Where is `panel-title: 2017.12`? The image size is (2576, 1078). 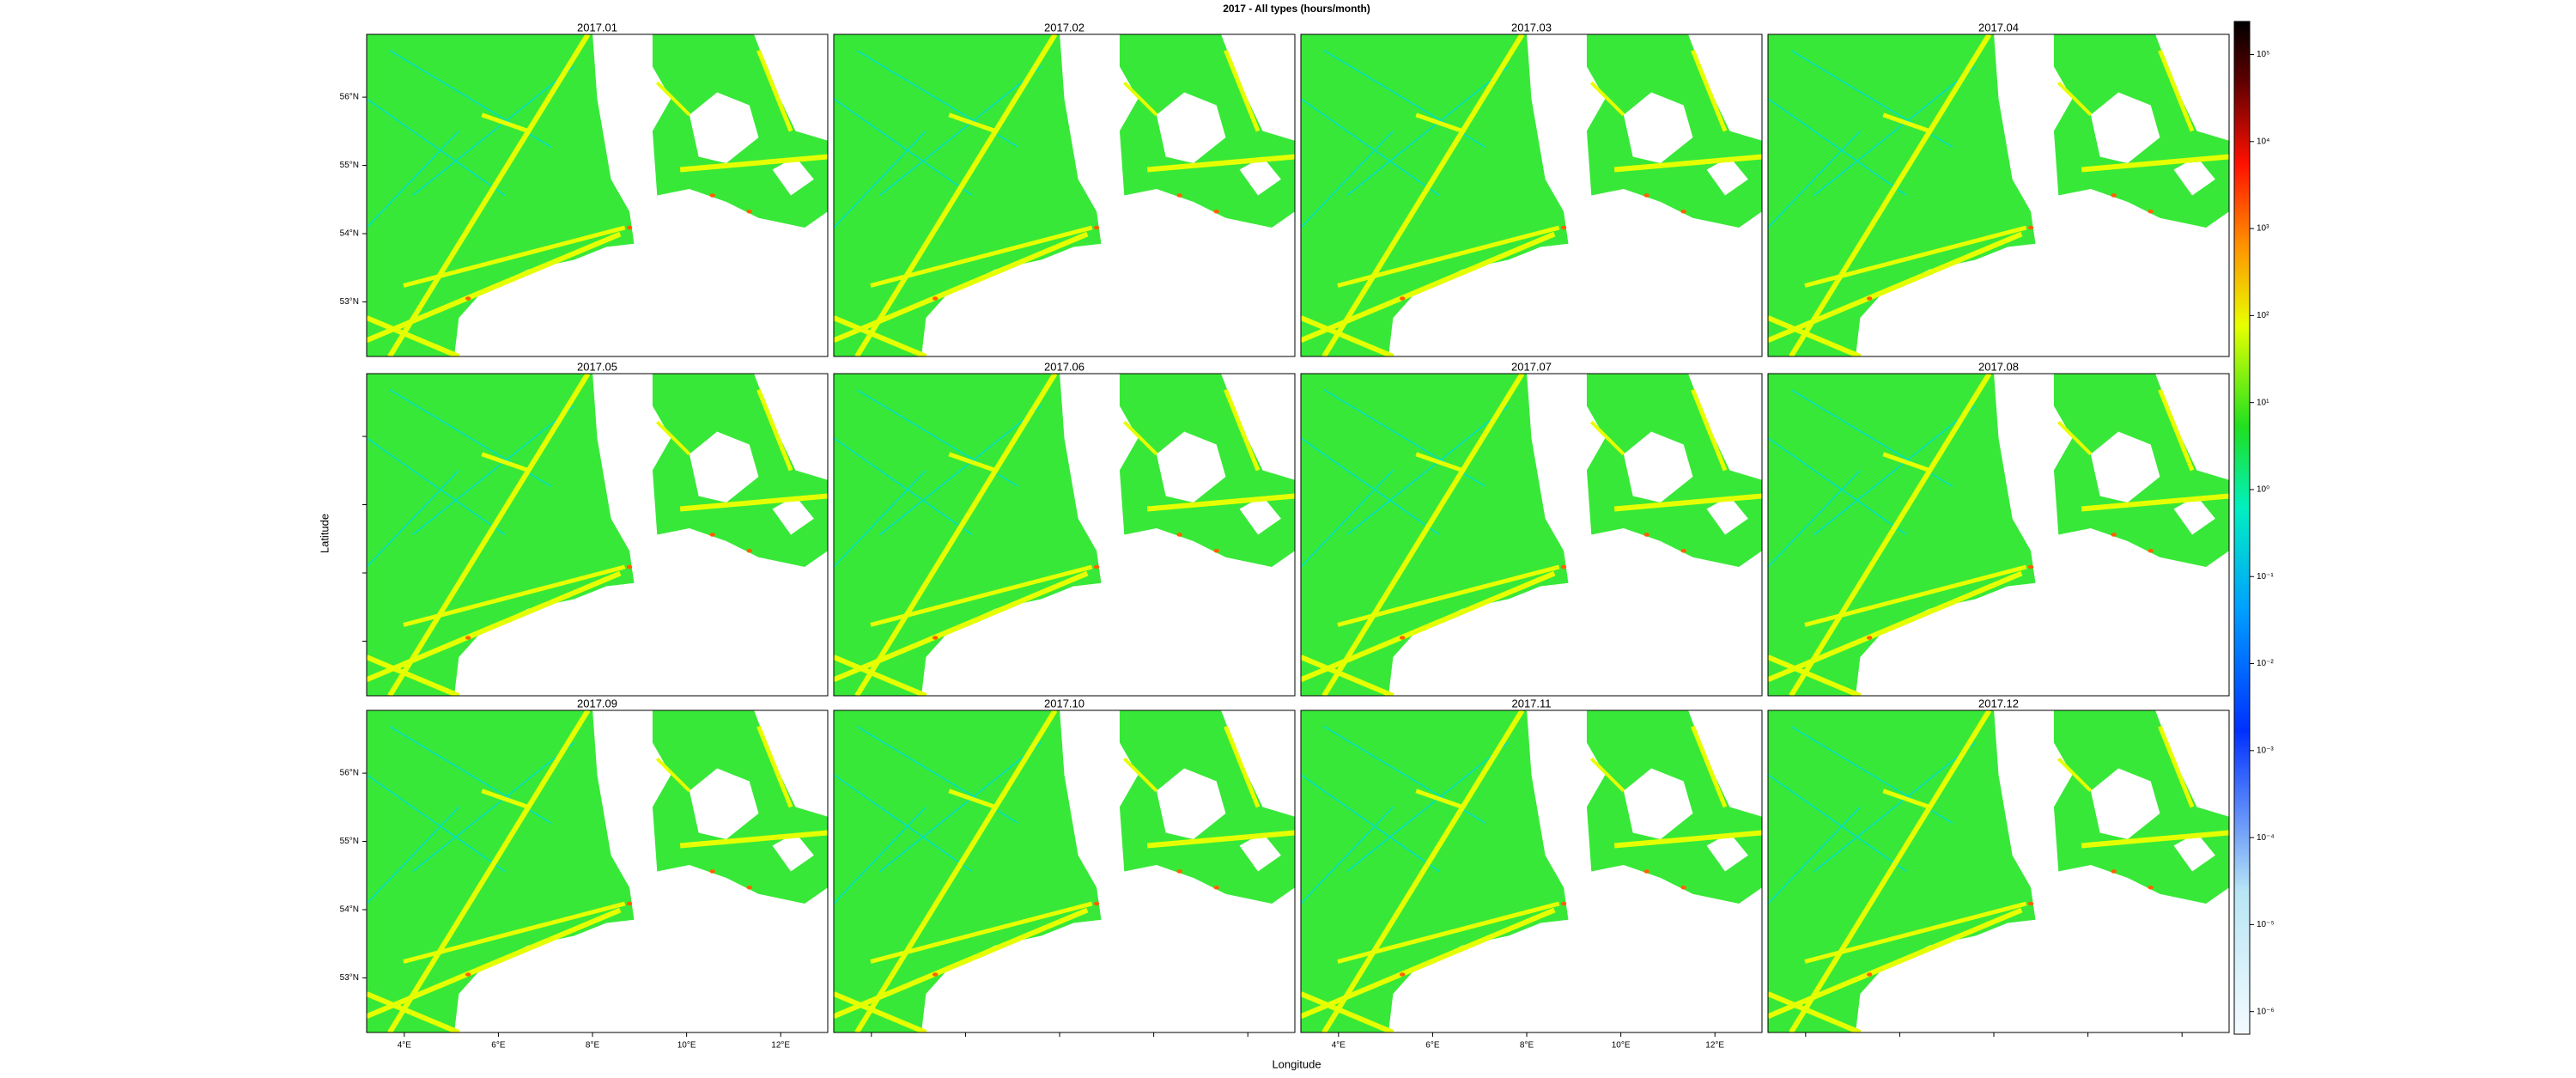
panel-title: 2017.12 is located at coordinates (1998, 703).